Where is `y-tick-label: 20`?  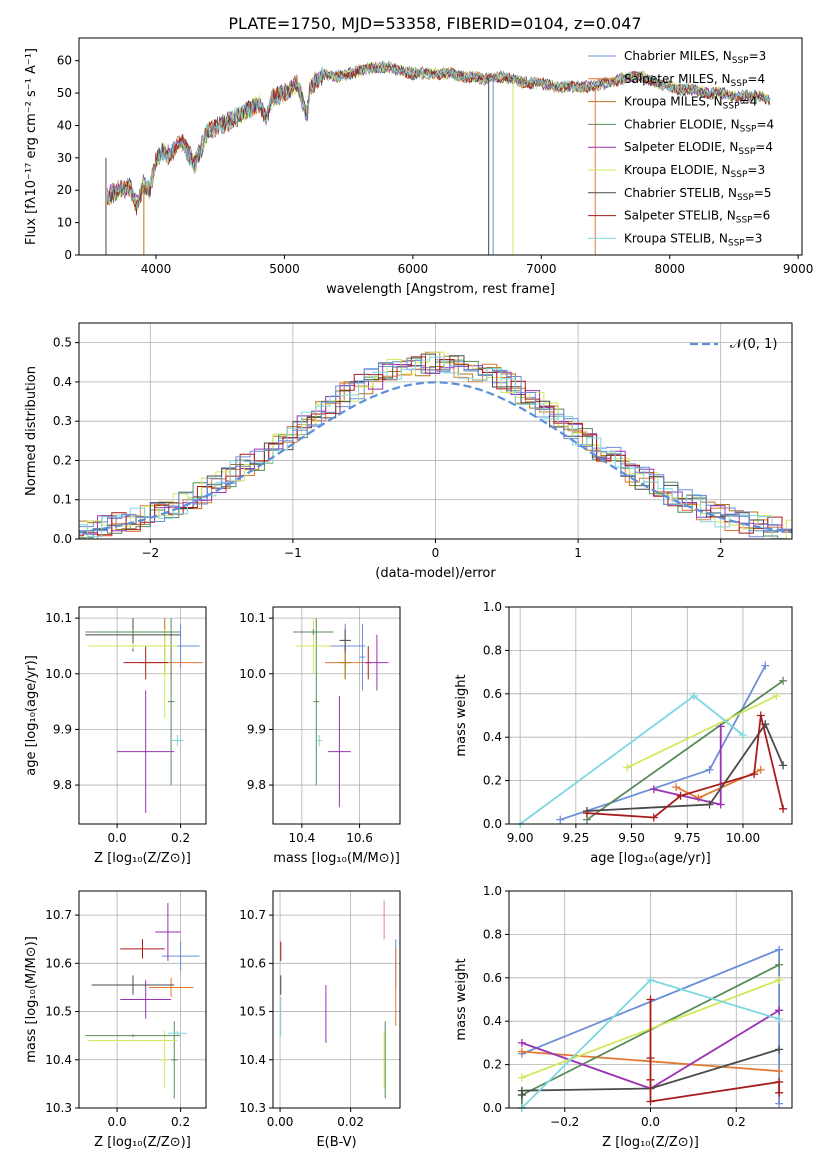 y-tick-label: 20 is located at coordinates (64, 190).